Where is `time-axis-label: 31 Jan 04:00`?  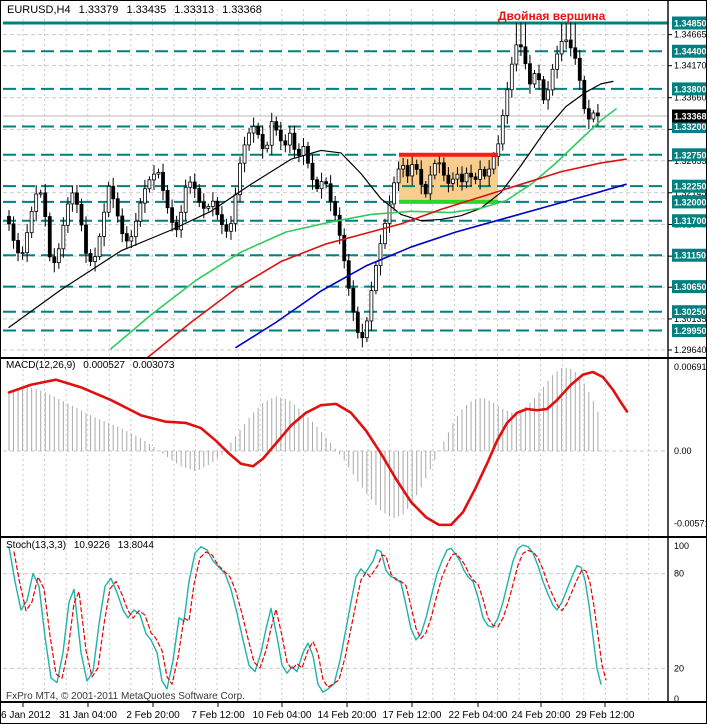 time-axis-label: 31 Jan 04:00 is located at coordinates (88, 715).